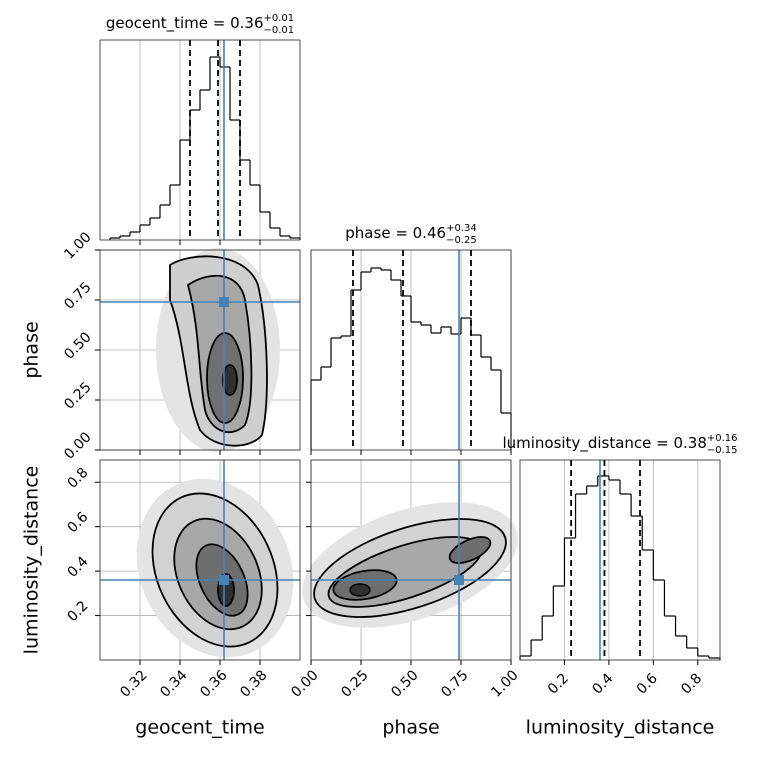  What do you see at coordinates (173, 683) in the screenshot?
I see `x-tick-label: 0.34` at bounding box center [173, 683].